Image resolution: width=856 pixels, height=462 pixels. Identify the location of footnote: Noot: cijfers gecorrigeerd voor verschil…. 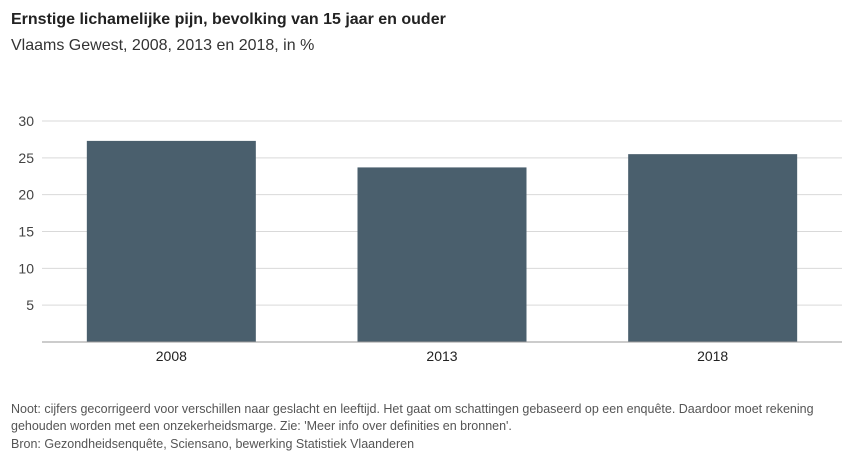
(412, 417).